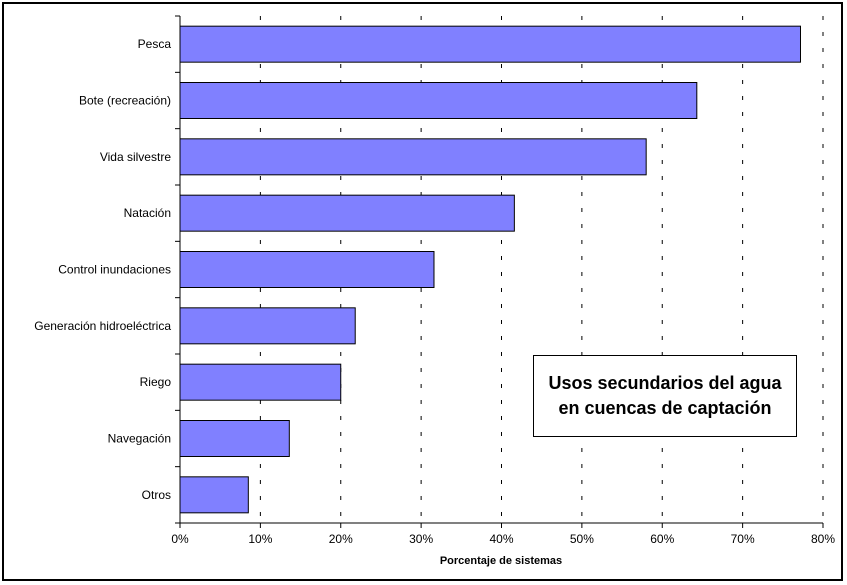  Describe the element at coordinates (135, 157) in the screenshot. I see `category-label: Vida silvestre` at that location.